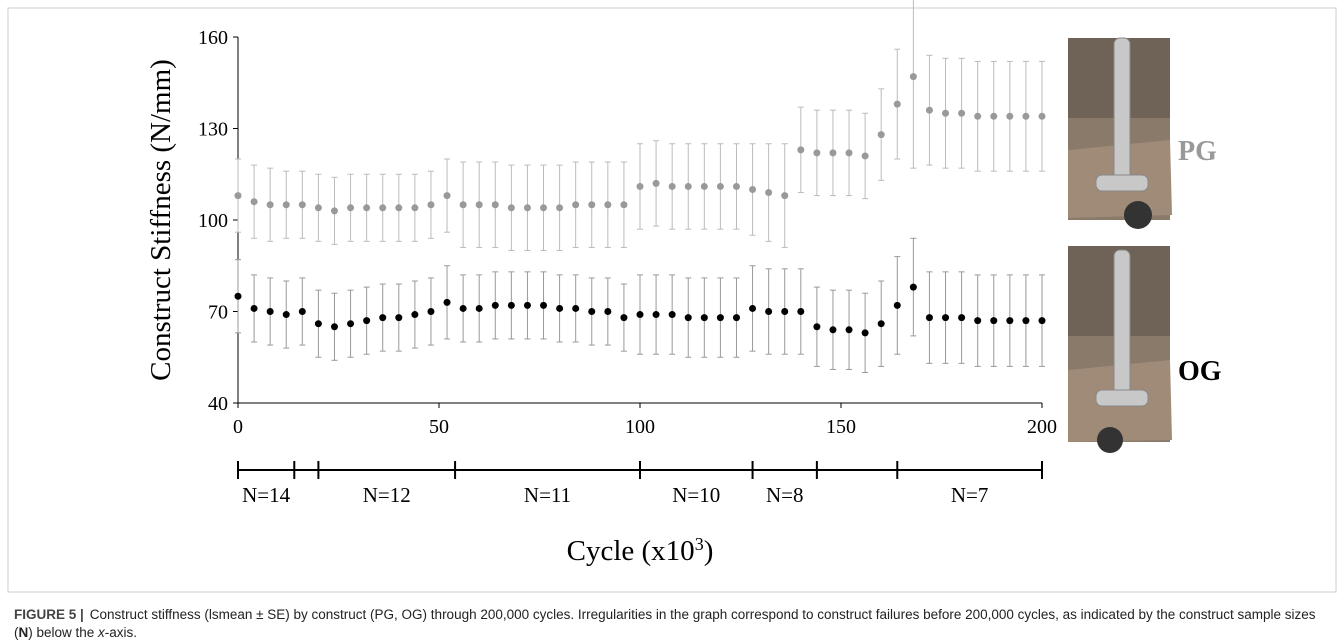 The width and height of the screenshot is (1344, 643). I want to click on y-tick-label: 160, so click(213, 38).